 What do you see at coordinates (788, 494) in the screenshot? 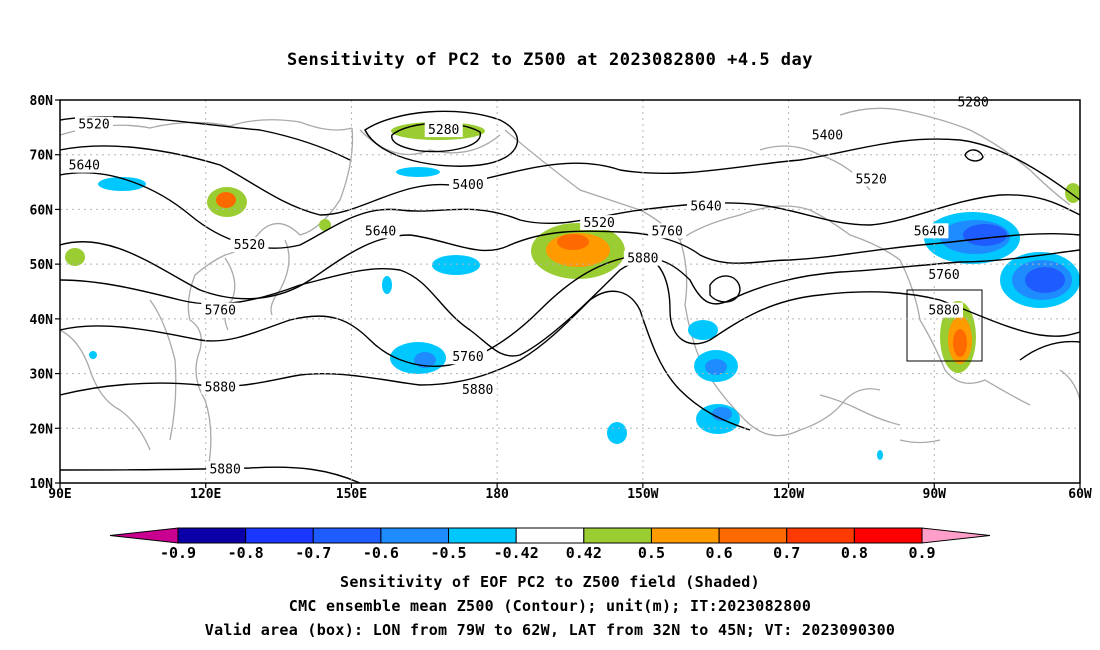
I see `lon-tick-label: 120W` at bounding box center [788, 494].